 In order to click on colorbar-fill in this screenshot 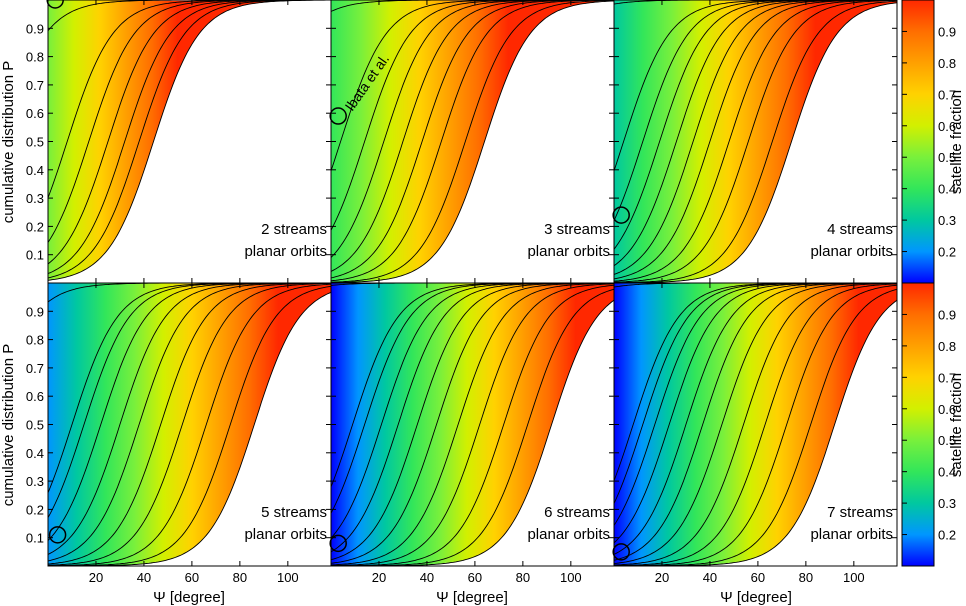, I will do `click(918, 424)`.